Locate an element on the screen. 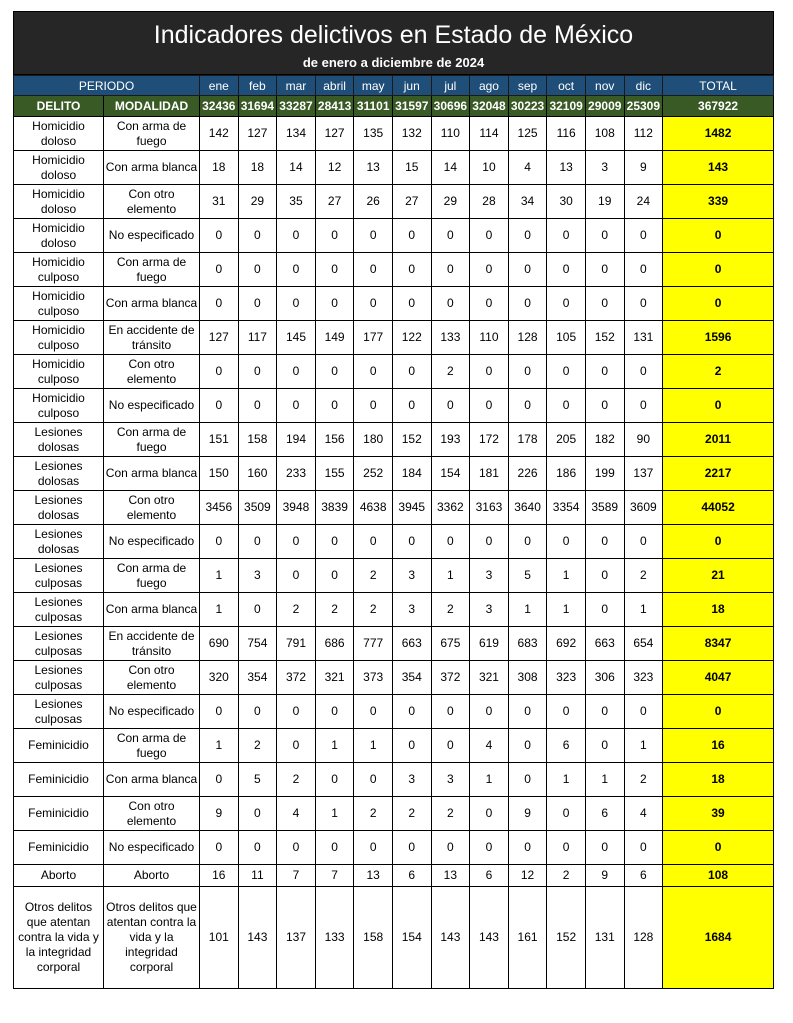 The width and height of the screenshot is (793, 1023). value-cell: 12 is located at coordinates (527, 875).